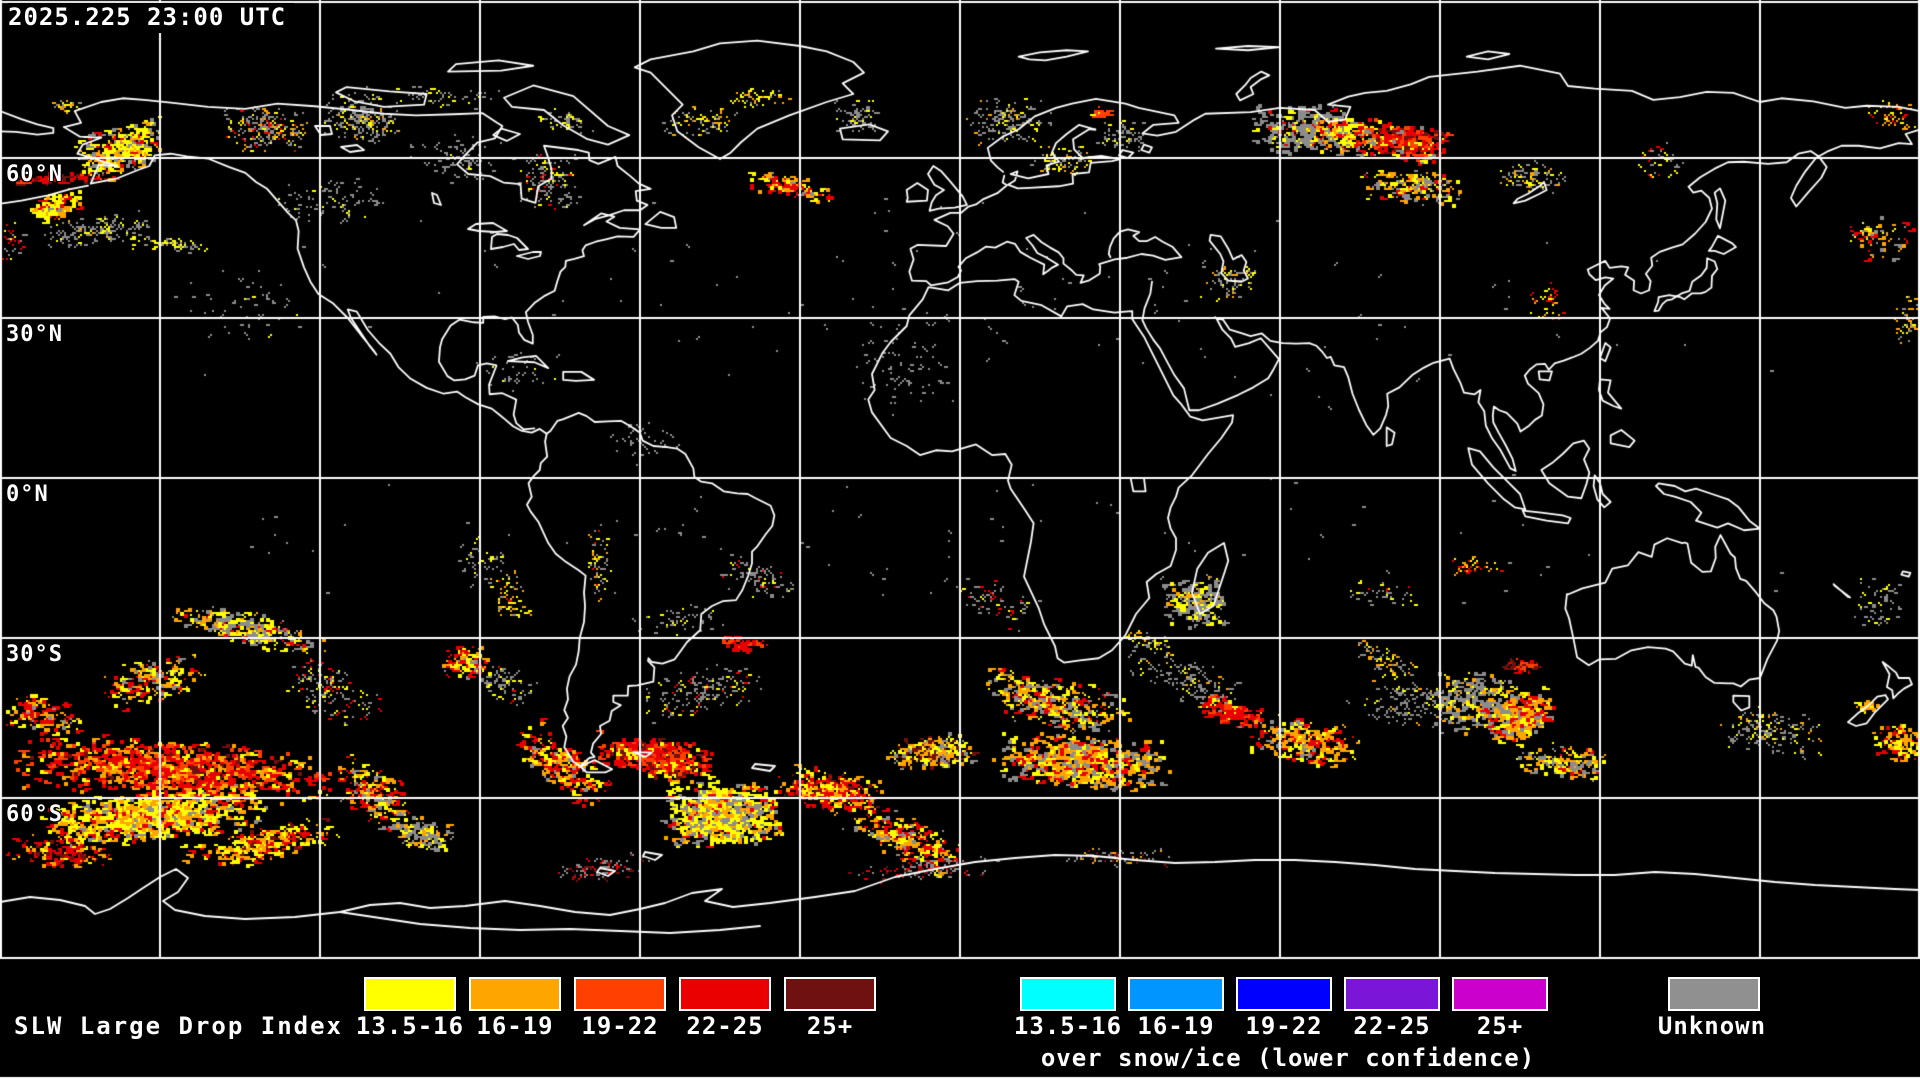  I want to click on legend-swatch-standard-13.5-16, so click(410, 994).